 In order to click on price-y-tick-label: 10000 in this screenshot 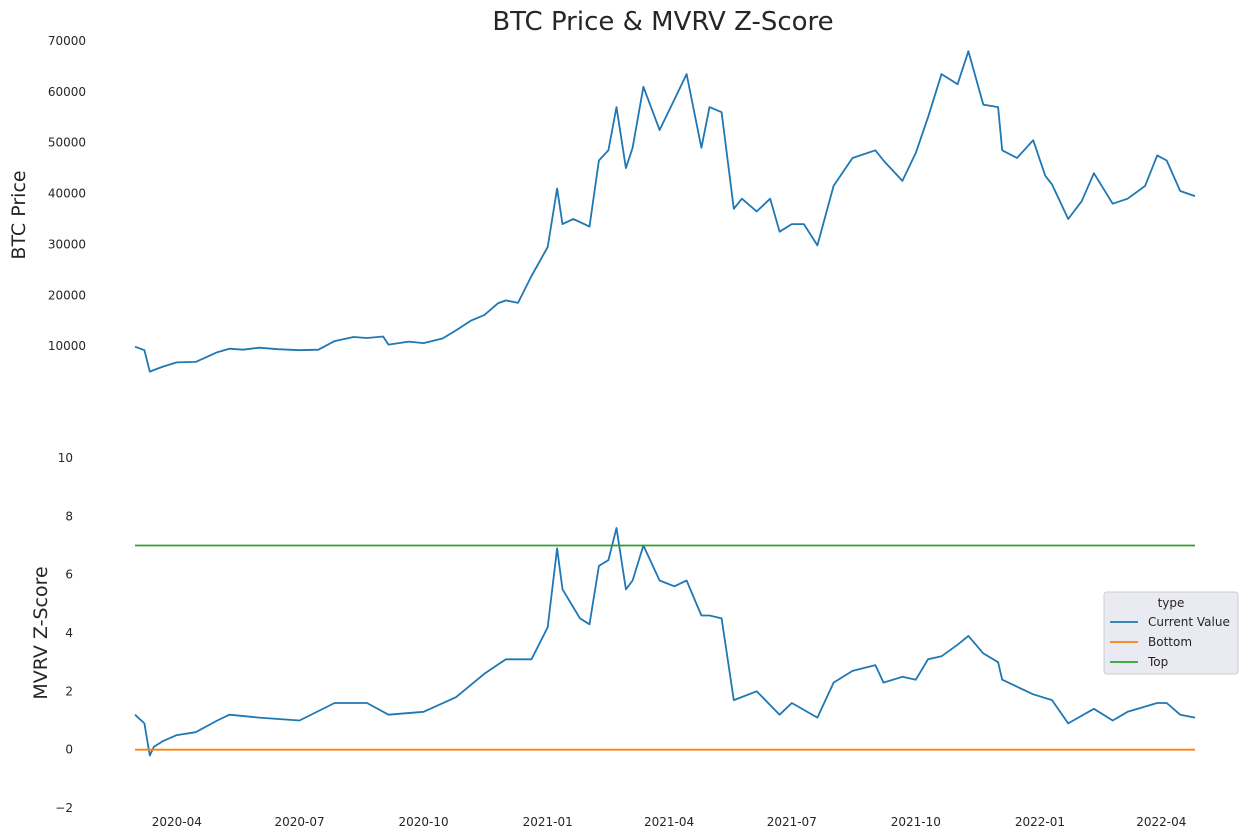, I will do `click(67, 346)`.